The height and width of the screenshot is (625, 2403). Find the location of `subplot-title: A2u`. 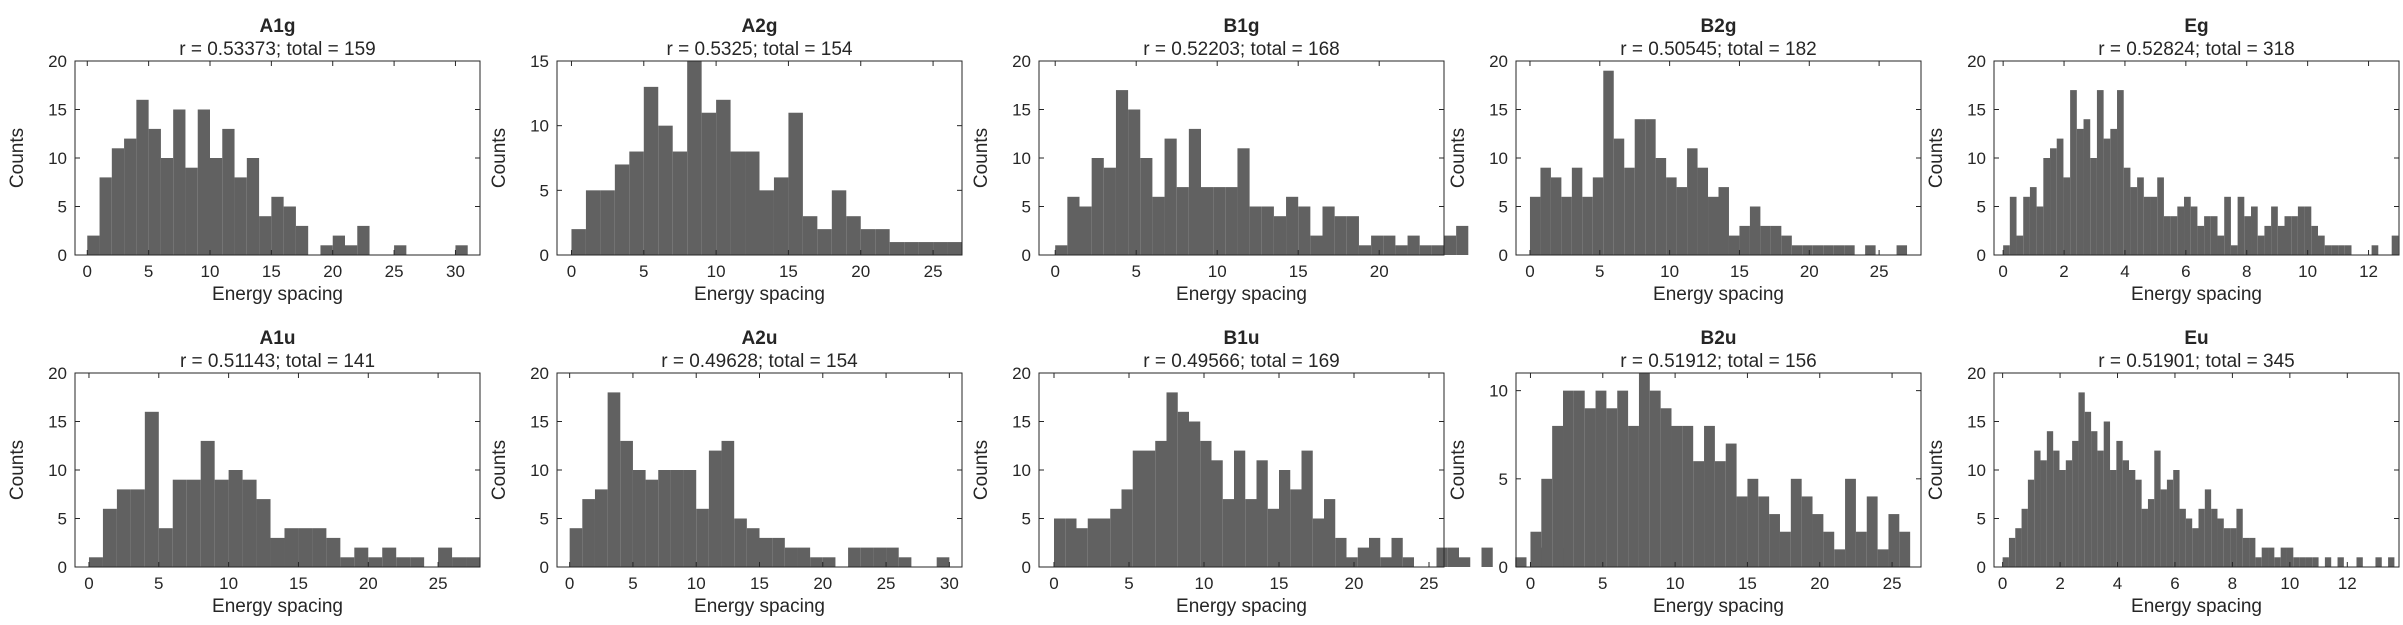

subplot-title: A2u is located at coordinates (760, 338).